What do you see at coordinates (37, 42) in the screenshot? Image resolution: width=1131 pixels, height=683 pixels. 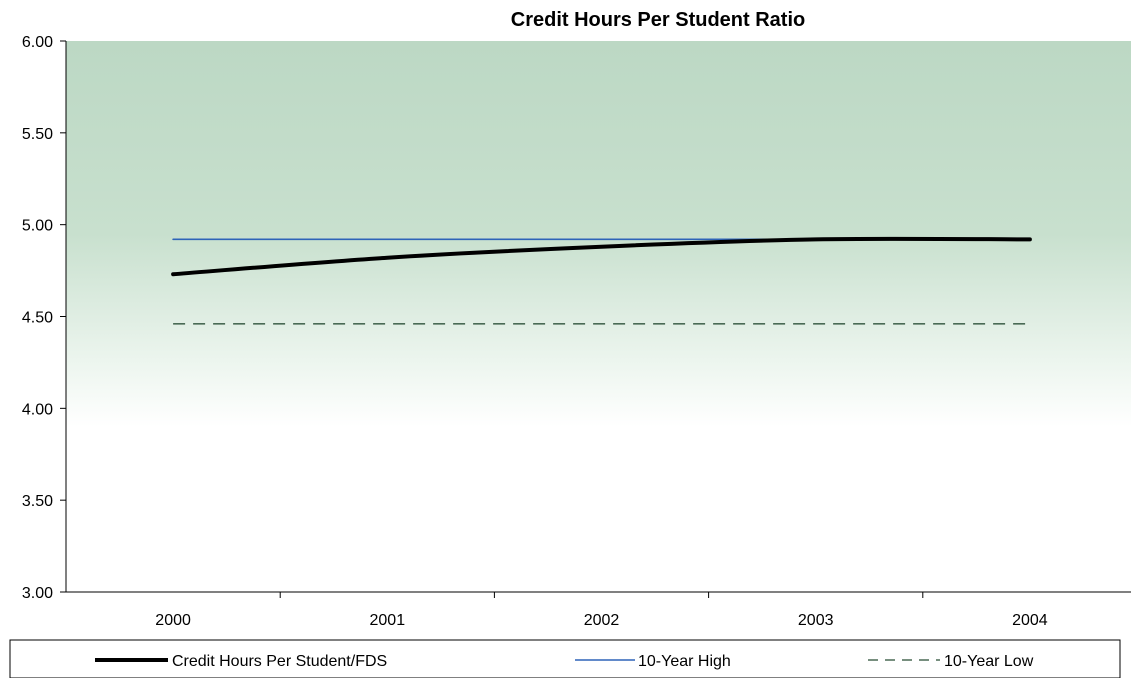 I see `y-tick-label: 6.00` at bounding box center [37, 42].